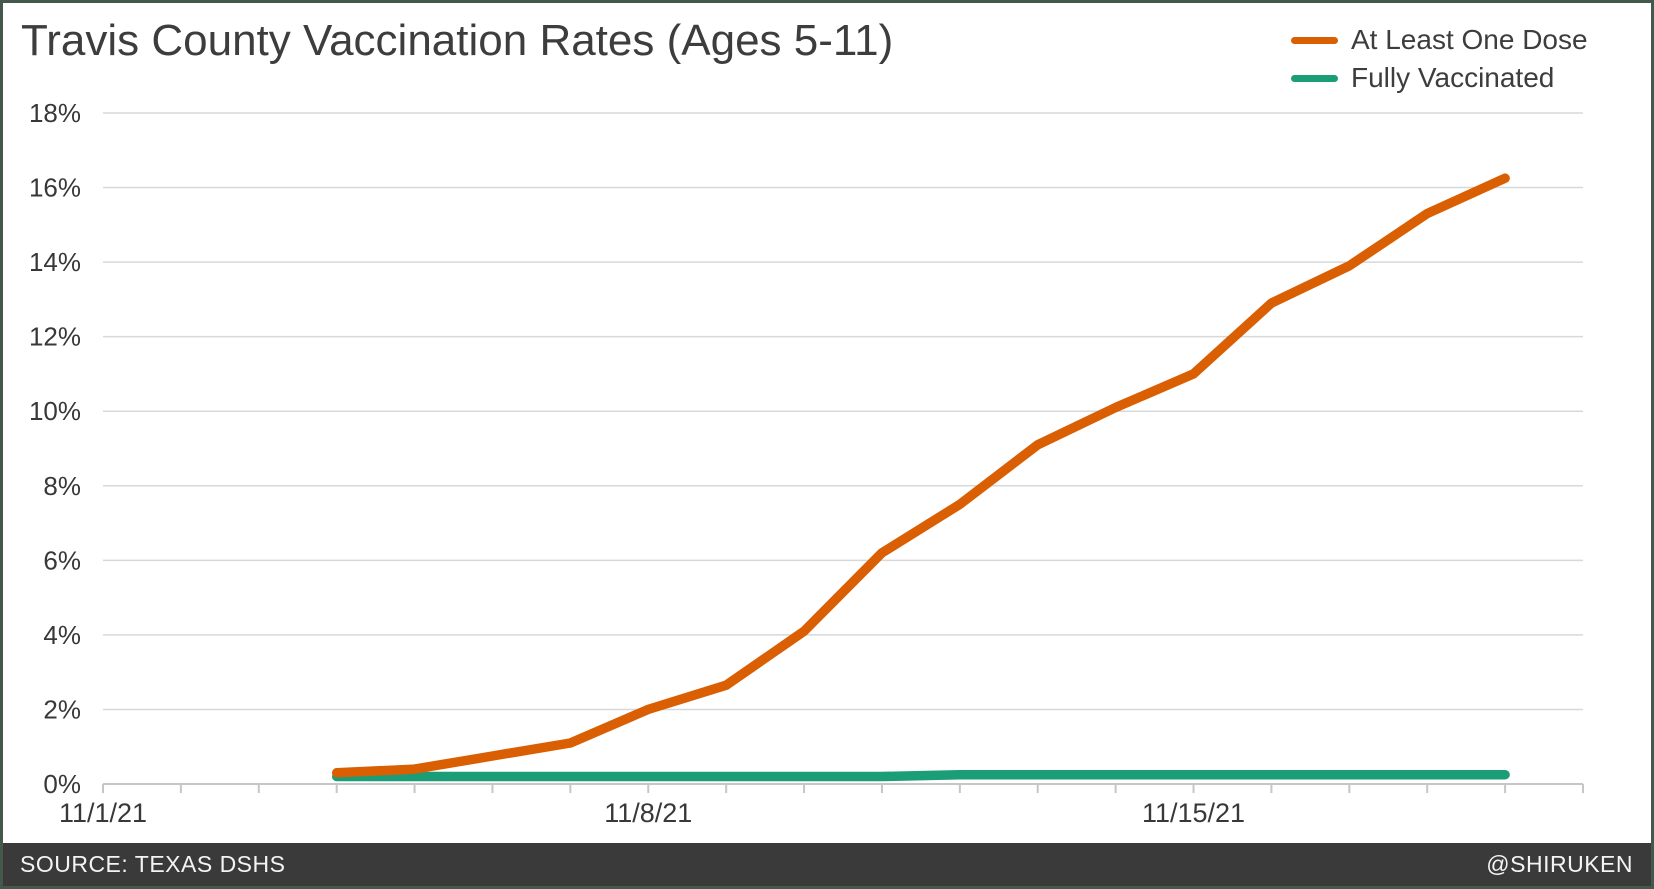 The height and width of the screenshot is (889, 1654). I want to click on y-axis-tick-label: 10%, so click(55, 411).